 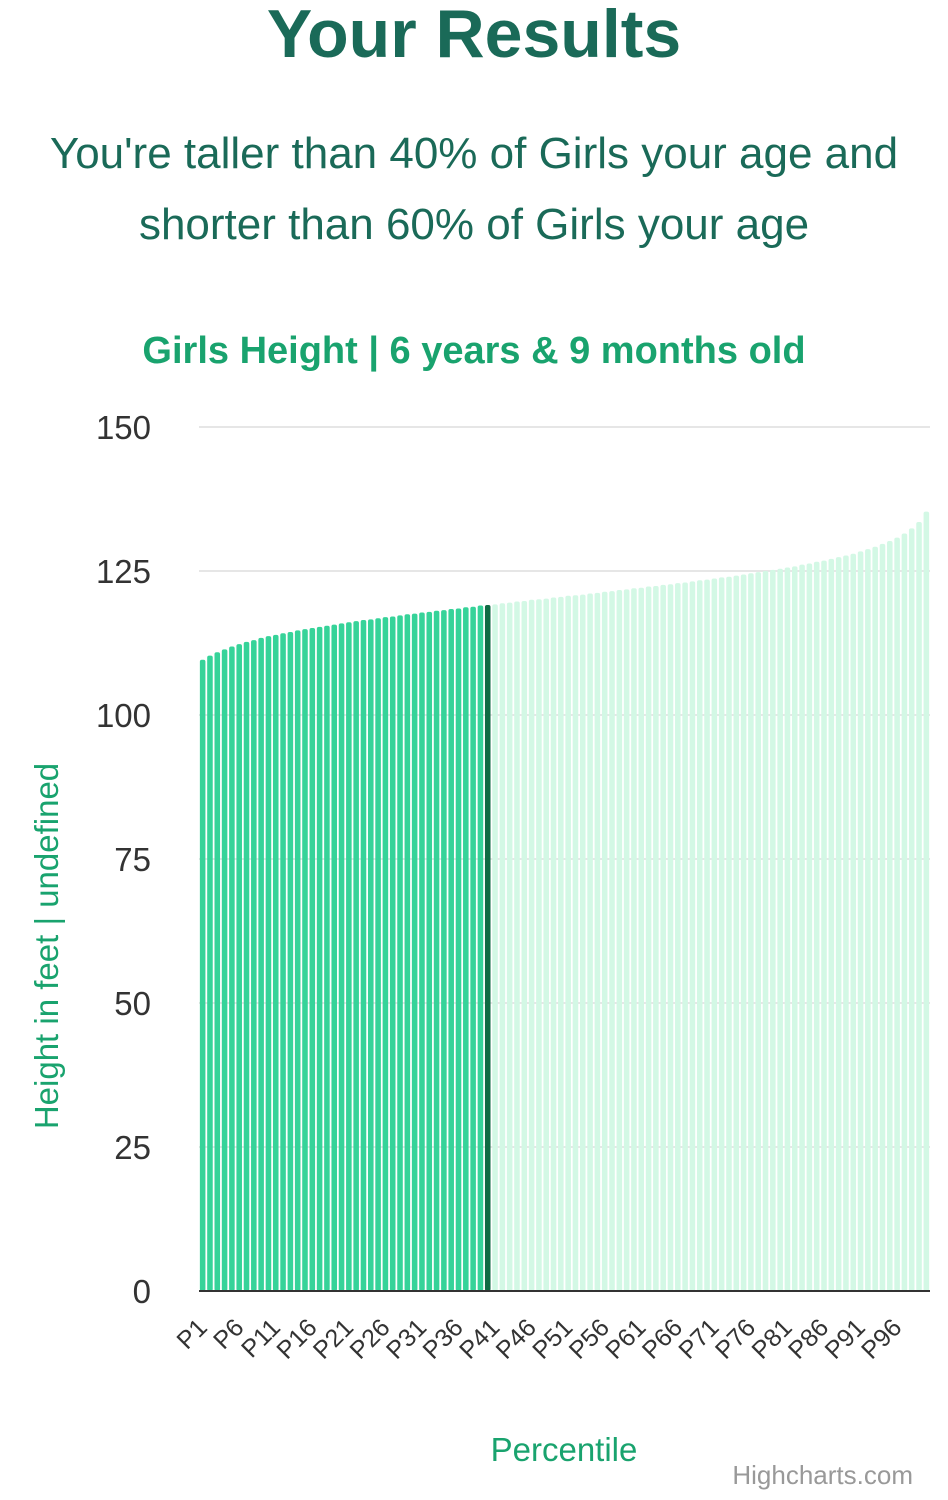 What do you see at coordinates (743, 932) in the screenshot?
I see `bar-p75` at bounding box center [743, 932].